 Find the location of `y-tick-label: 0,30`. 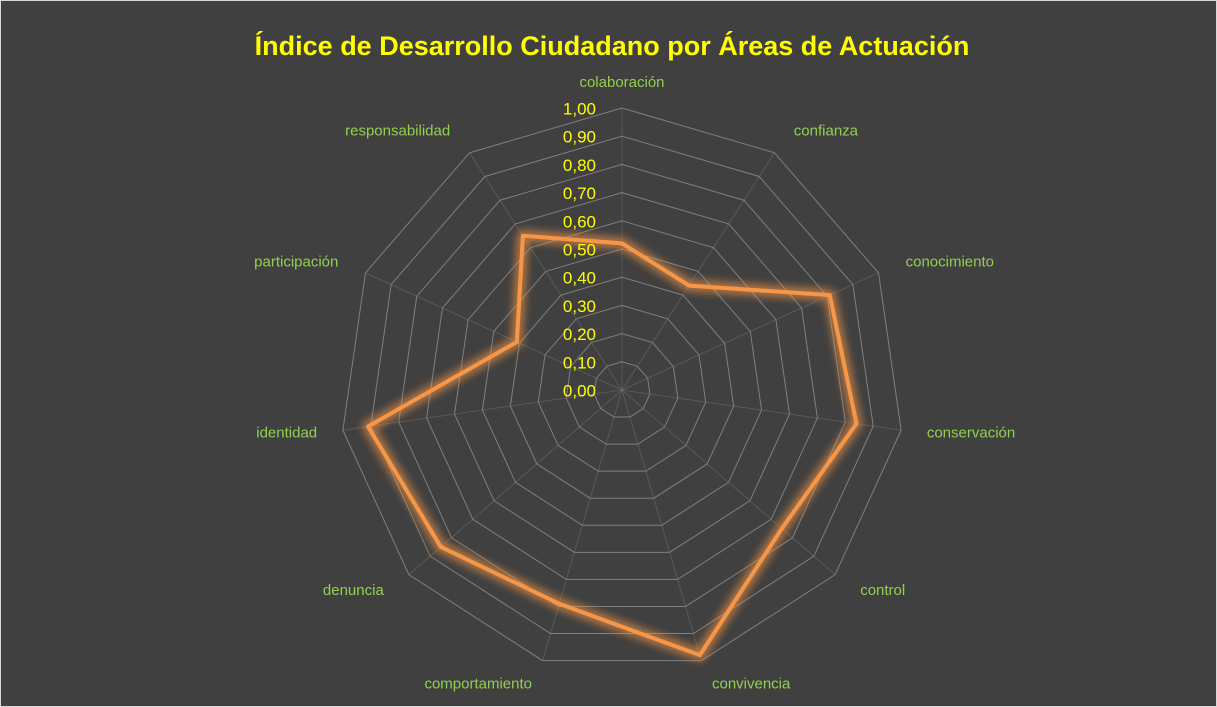

y-tick-label: 0,30 is located at coordinates (579, 306).